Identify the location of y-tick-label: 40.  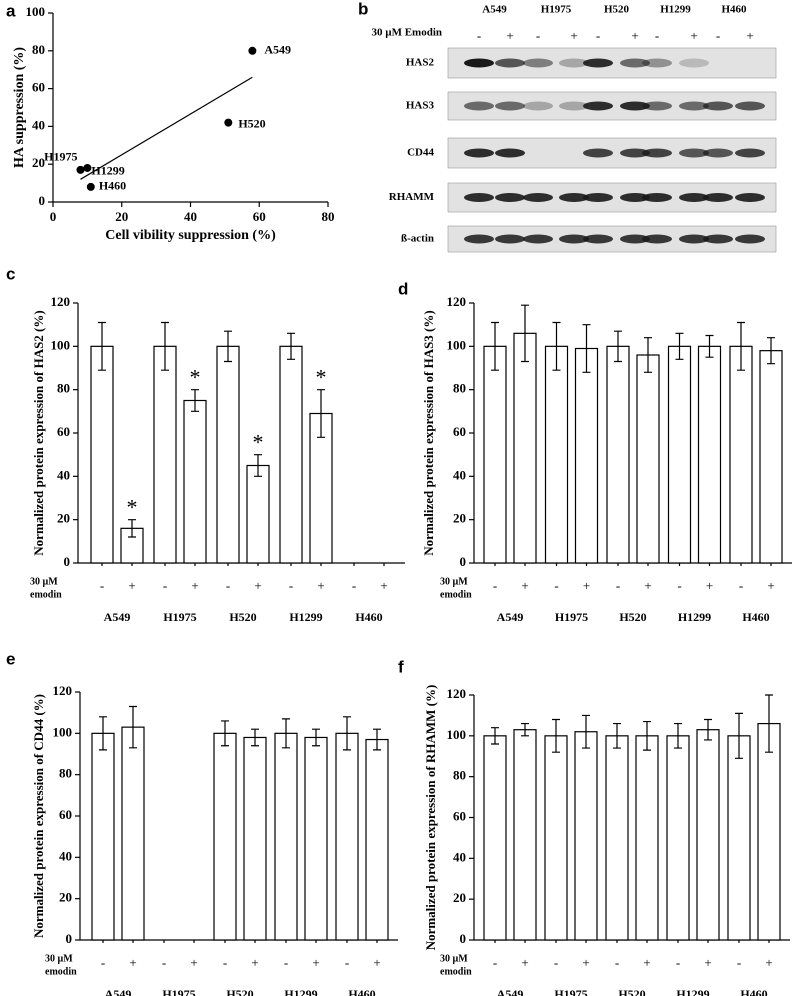
(65, 855).